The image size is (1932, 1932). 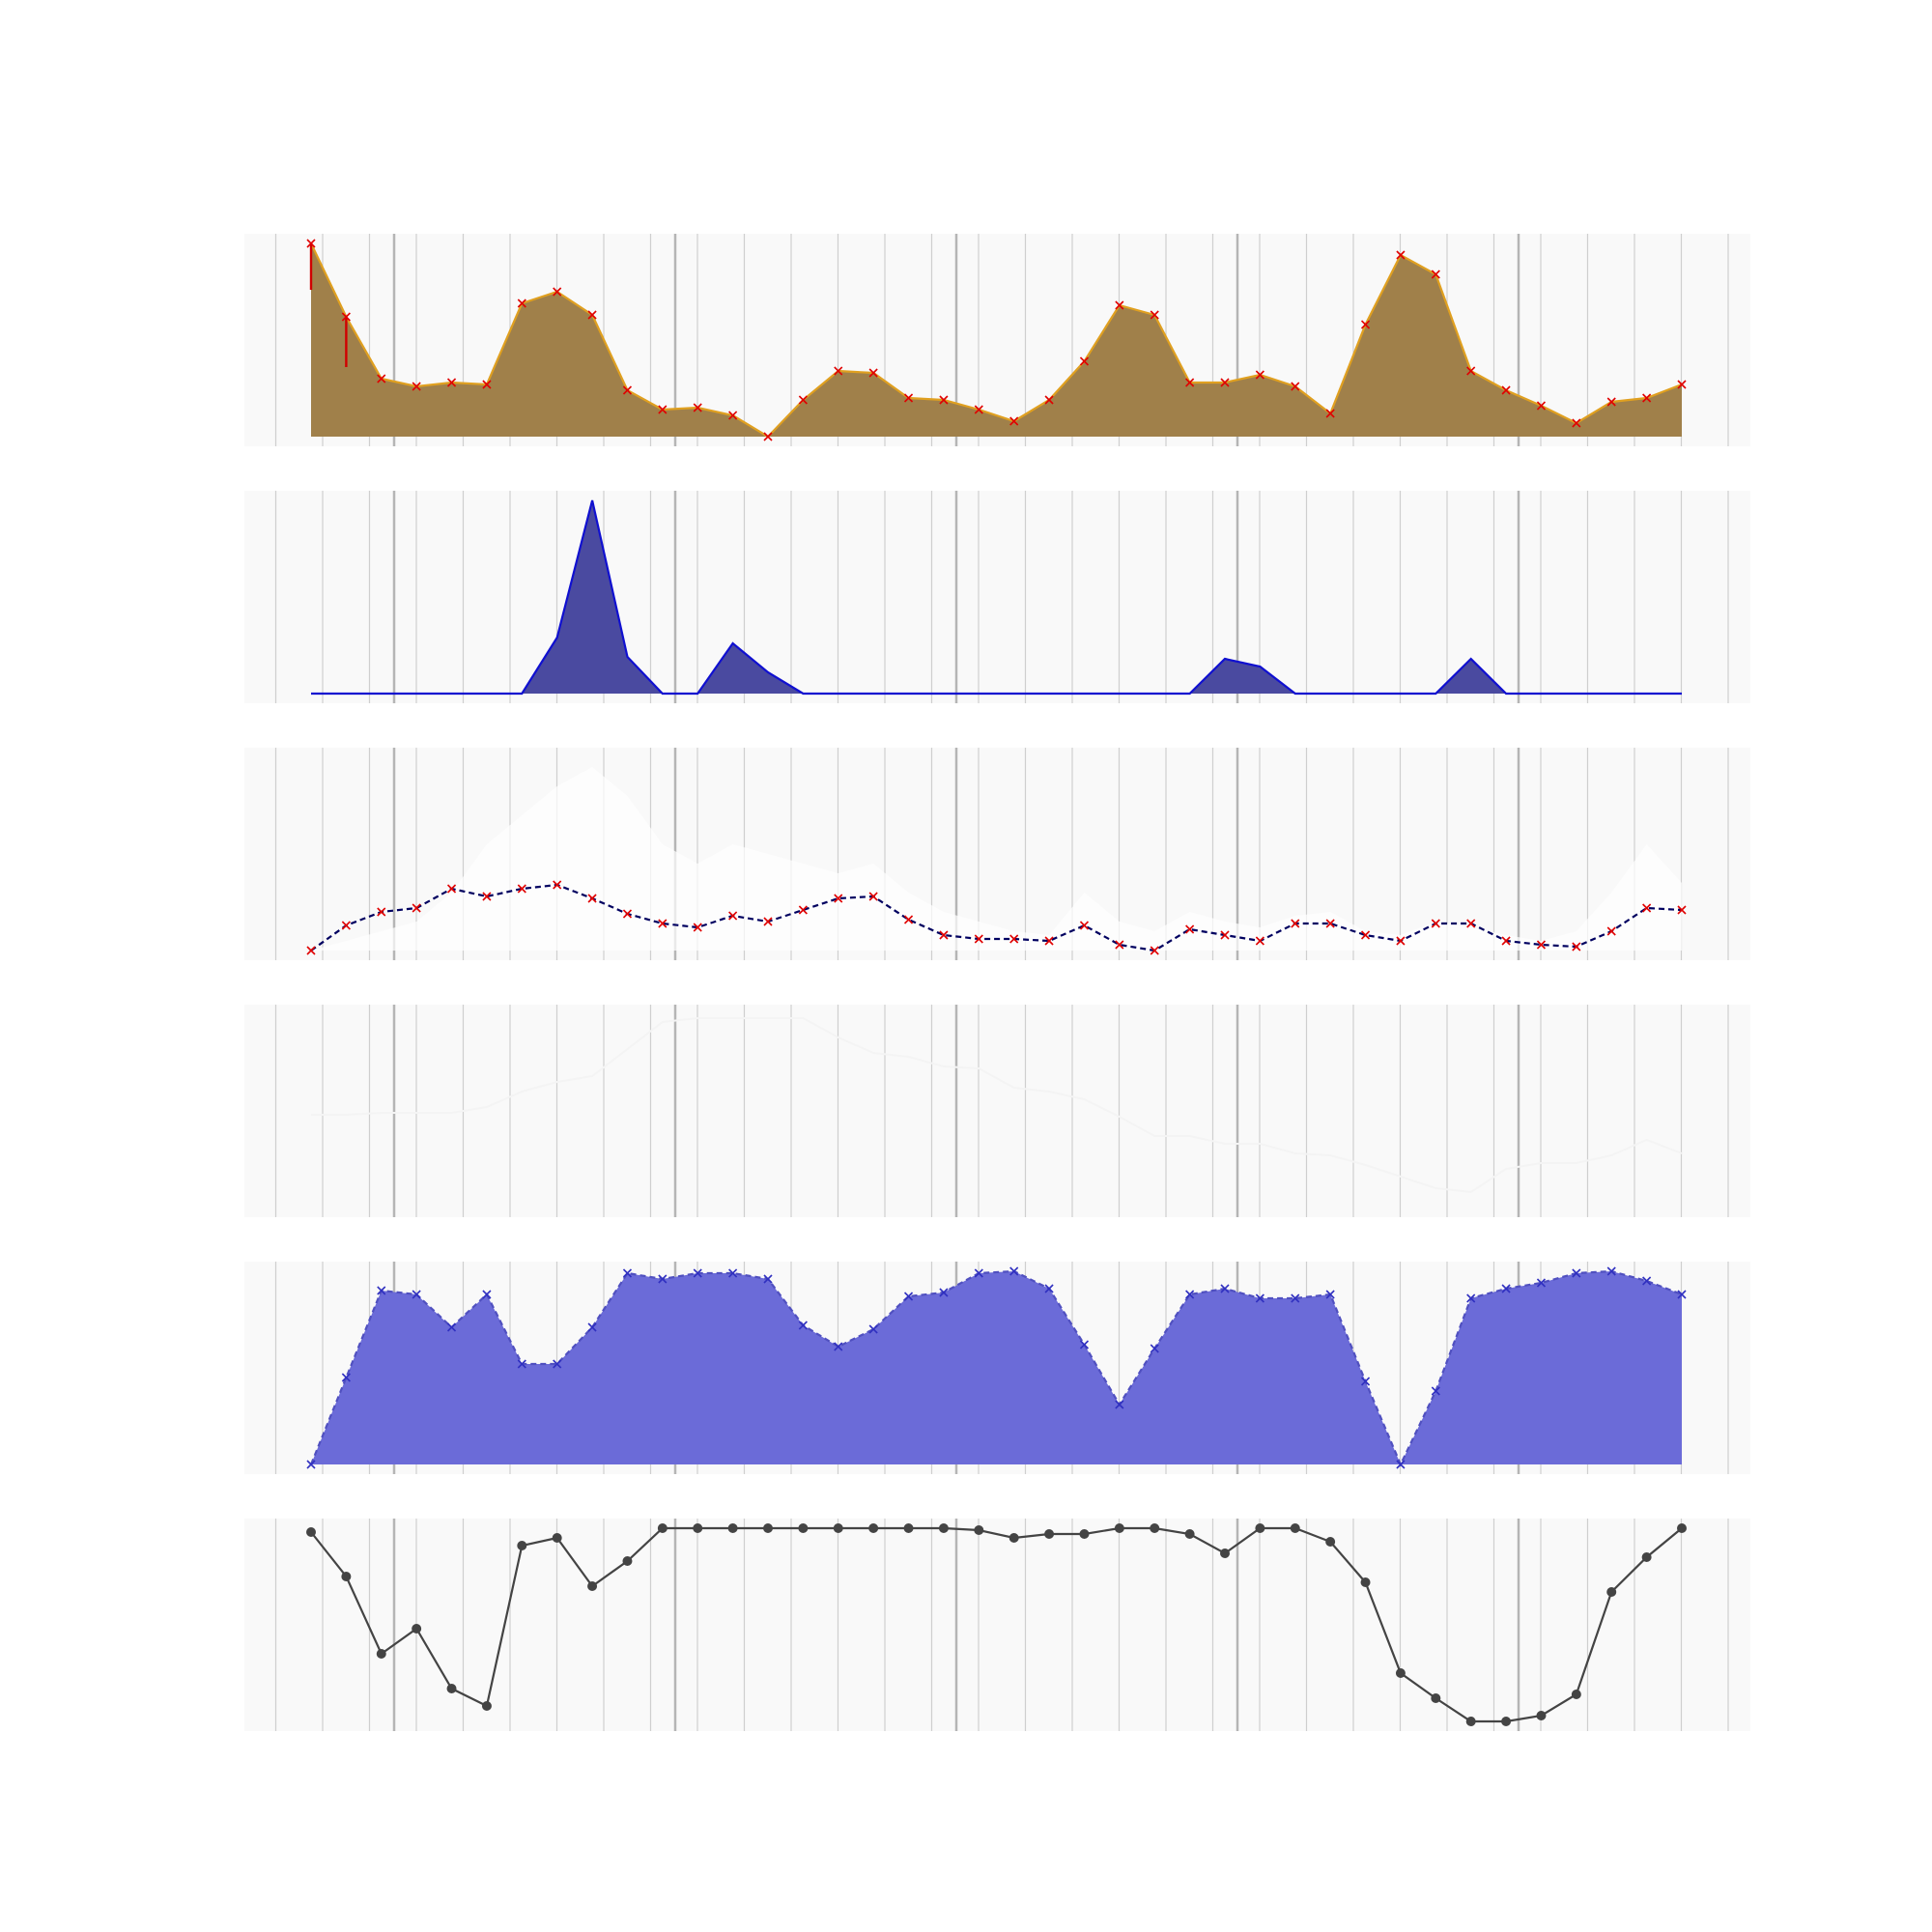 I want to click on series-line, so click(x=996, y=340).